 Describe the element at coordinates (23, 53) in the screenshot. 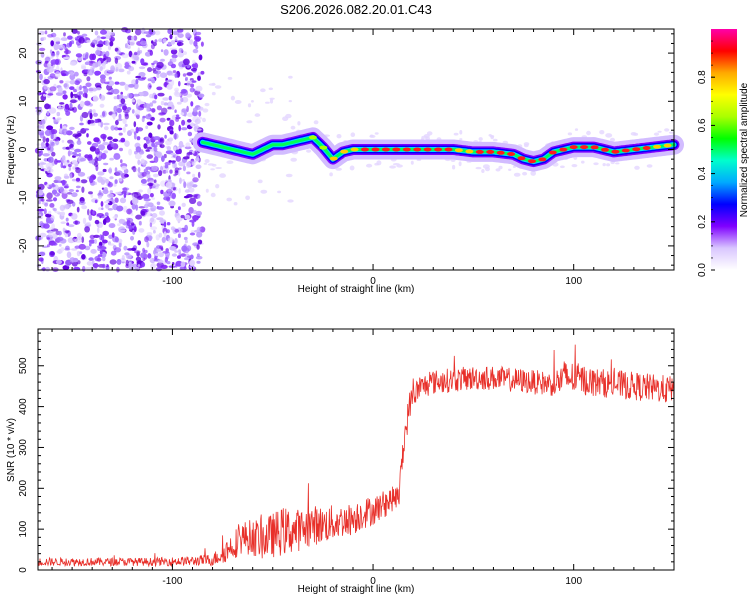

I see `spectrogram-y-tick-label: 20` at that location.